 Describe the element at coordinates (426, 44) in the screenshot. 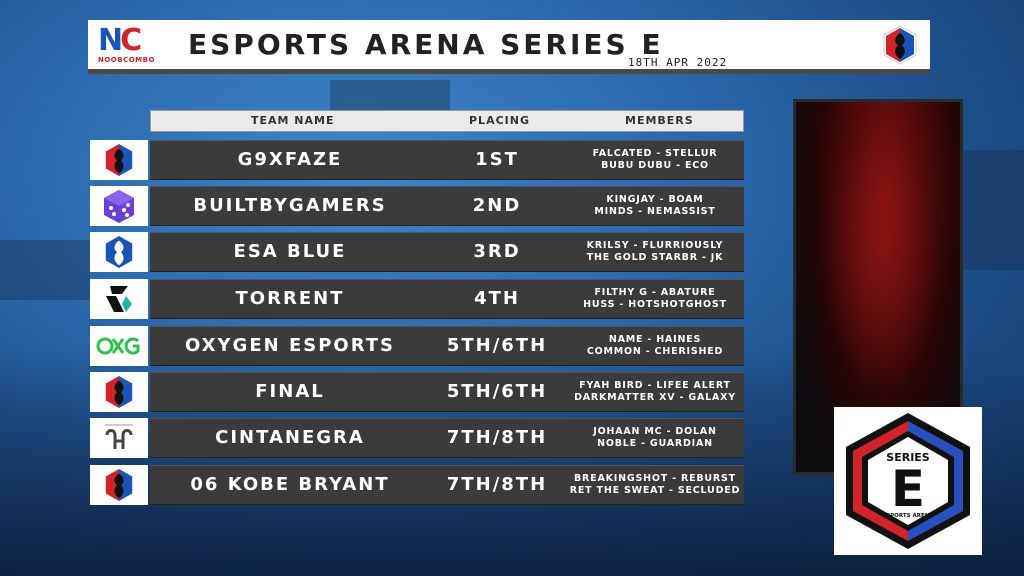

I see `page-title: ESPORTS ARENA SERIES E` at that location.